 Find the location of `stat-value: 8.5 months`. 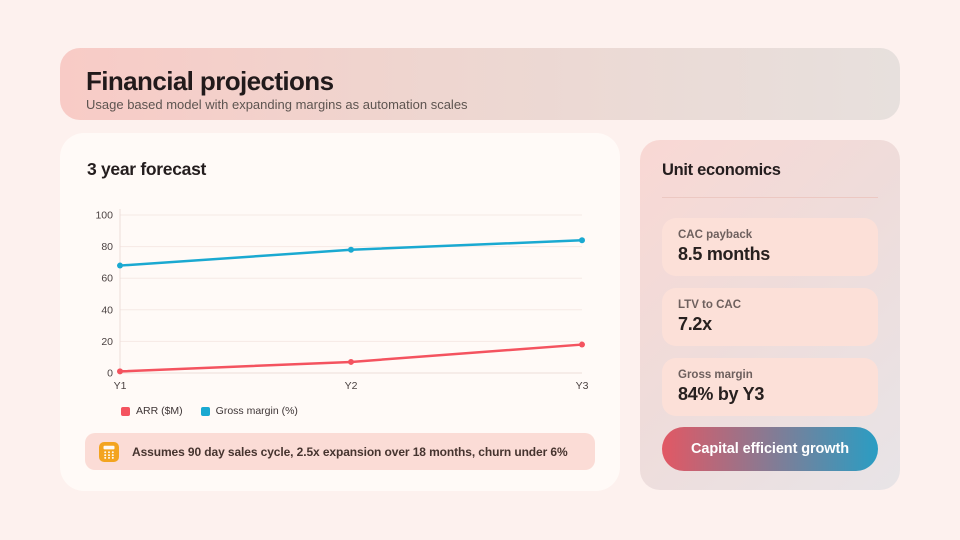

stat-value: 8.5 months is located at coordinates (724, 254).